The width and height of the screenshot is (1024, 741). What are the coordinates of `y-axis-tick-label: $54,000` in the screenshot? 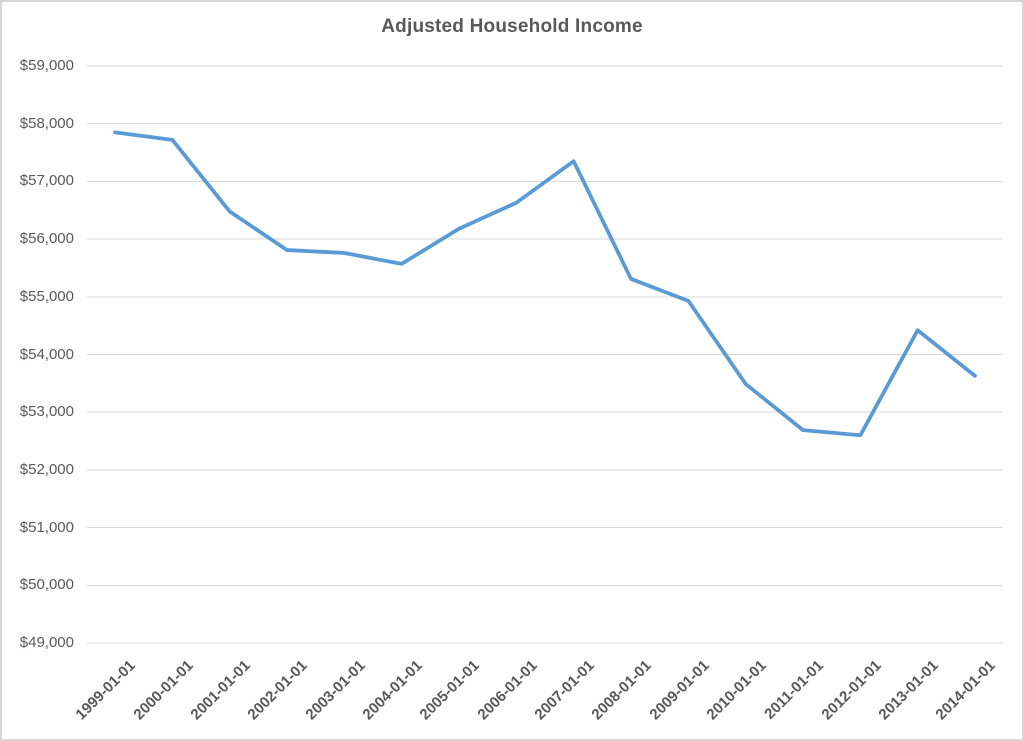 It's located at (46, 354).